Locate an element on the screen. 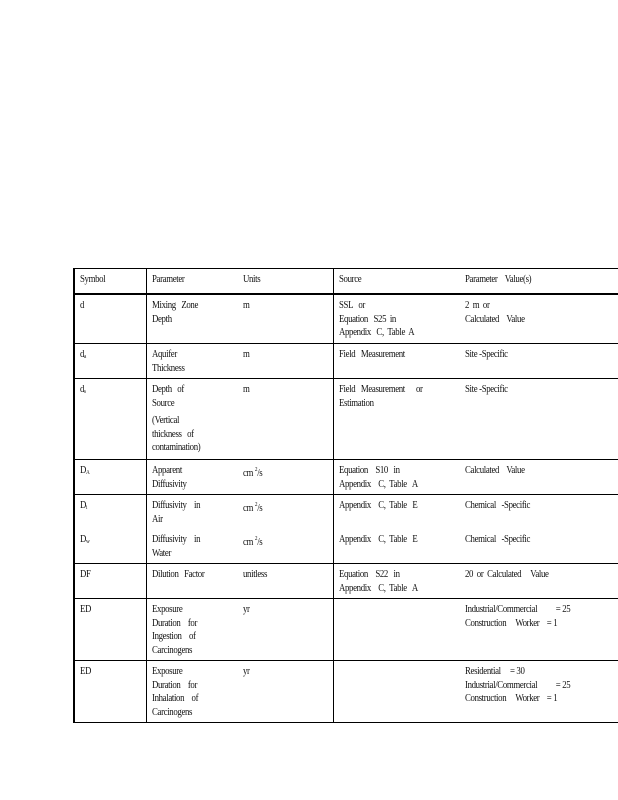  value-line: Residential = 30 is located at coordinates (495, 671).